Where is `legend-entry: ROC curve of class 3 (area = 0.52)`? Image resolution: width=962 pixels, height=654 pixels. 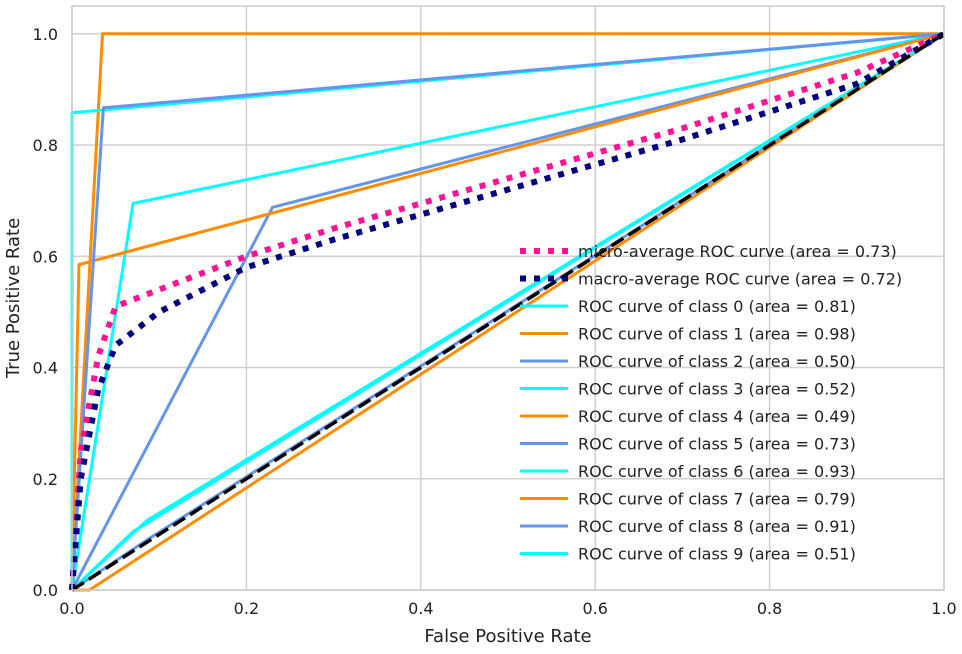
legend-entry: ROC curve of class 3 (area = 0.52) is located at coordinates (717, 389).